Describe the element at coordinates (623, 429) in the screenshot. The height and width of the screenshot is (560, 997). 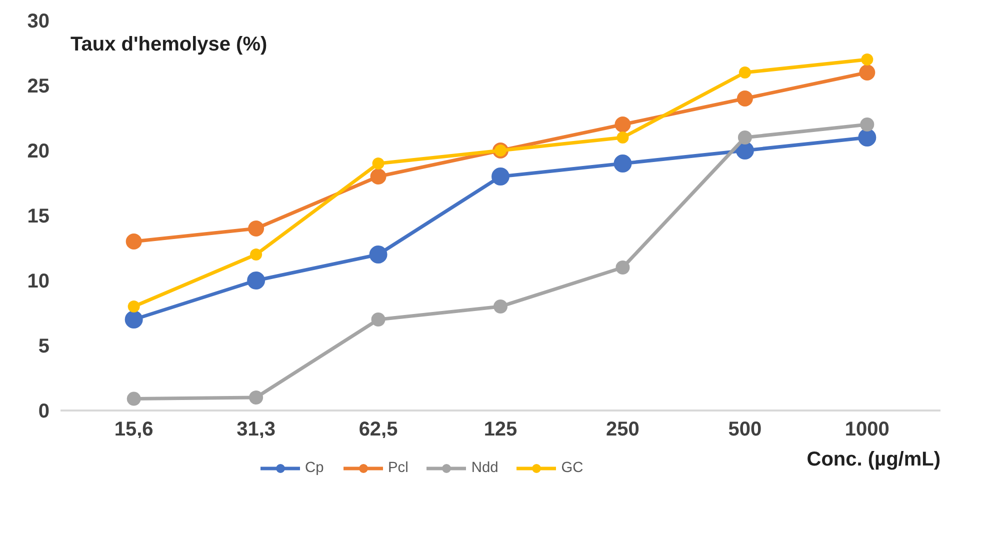
I see `x-tick-label: 250` at that location.